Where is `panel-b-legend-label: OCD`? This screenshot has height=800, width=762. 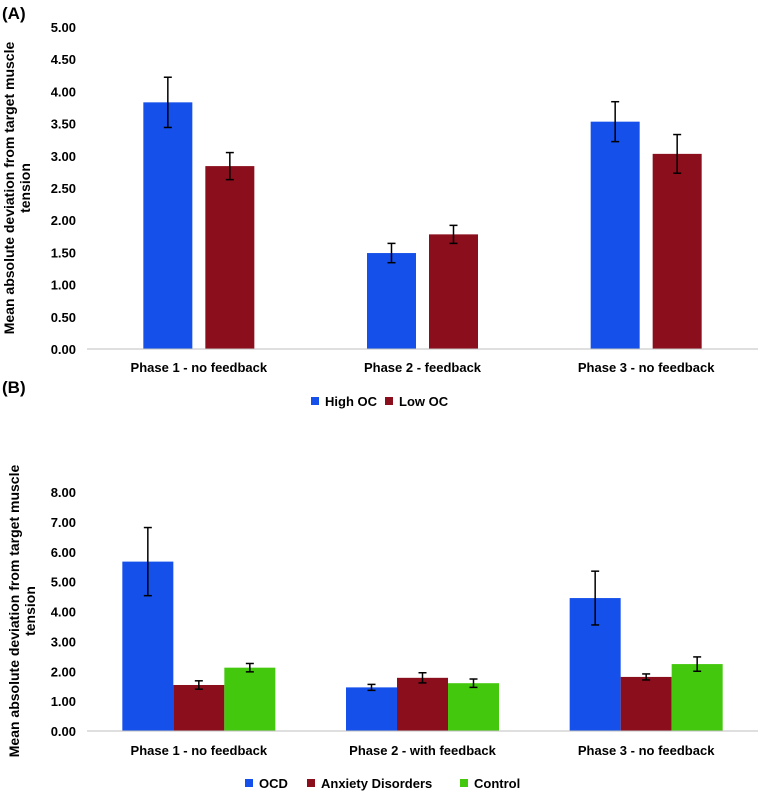
panel-b-legend-label: OCD is located at coordinates (273, 783).